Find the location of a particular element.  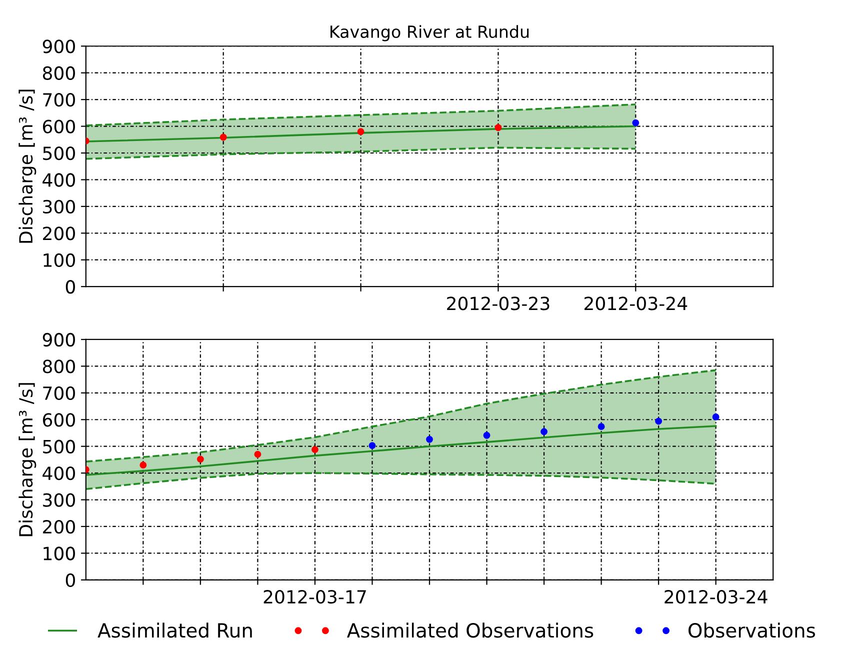

legend-label: Assimilated Observations is located at coordinates (470, 630).